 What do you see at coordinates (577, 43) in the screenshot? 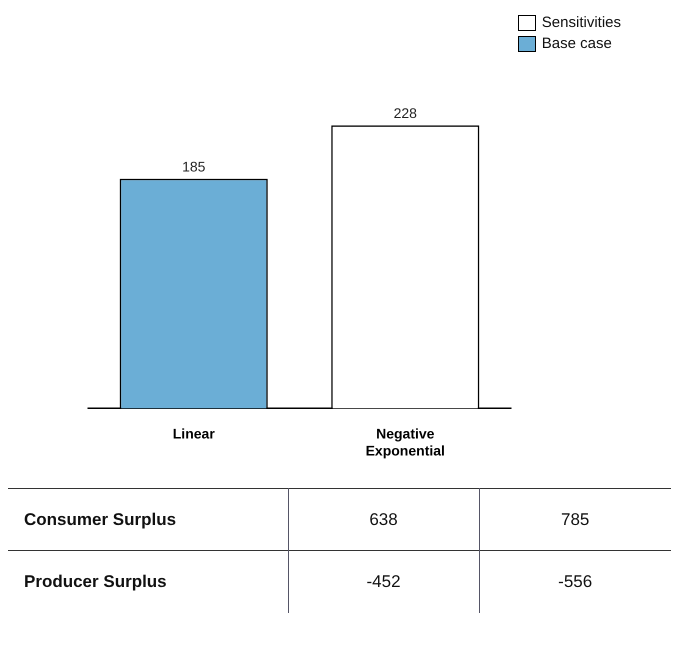
I see `legend-label: Base case` at bounding box center [577, 43].